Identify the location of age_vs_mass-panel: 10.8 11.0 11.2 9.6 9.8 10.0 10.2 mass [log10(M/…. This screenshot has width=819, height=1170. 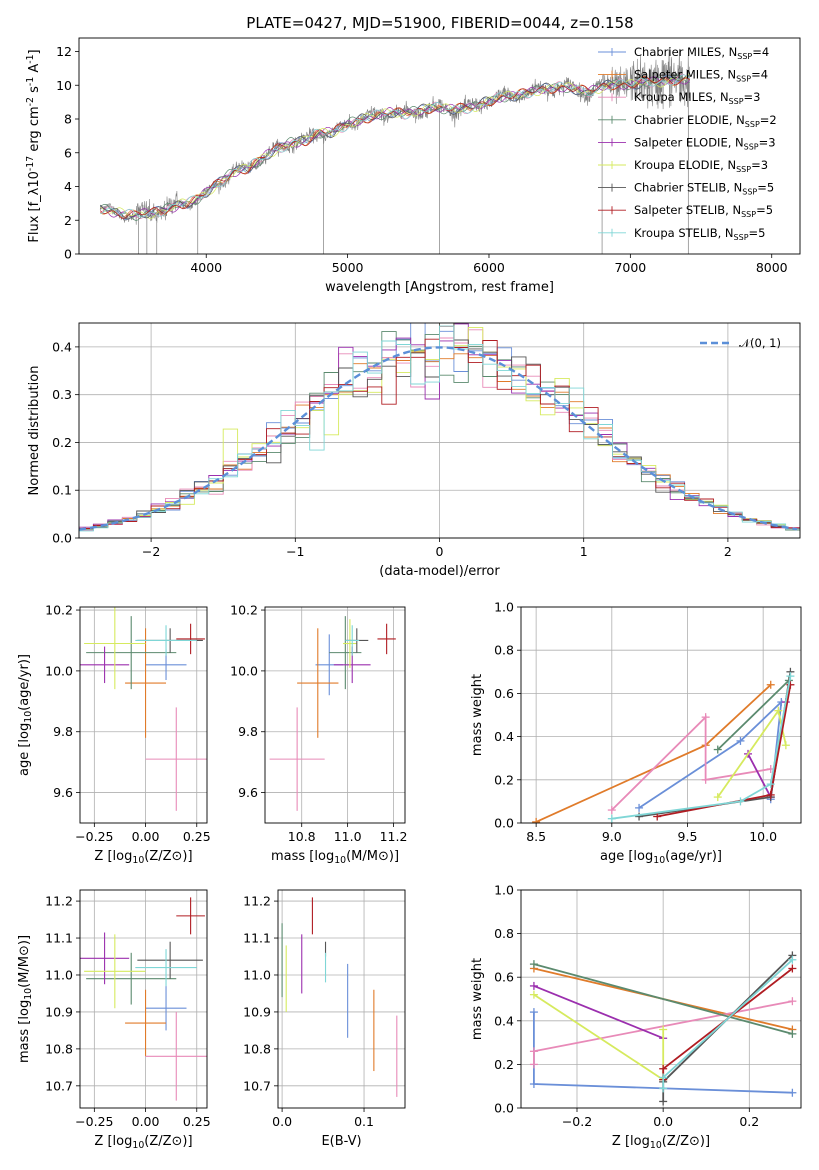
(318, 734).